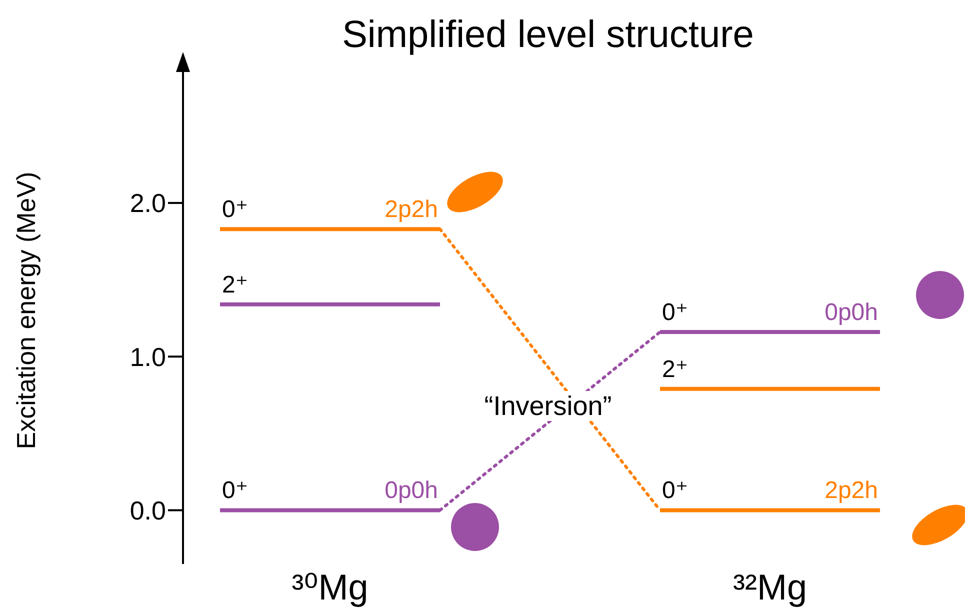 This screenshot has width=973, height=615. Describe the element at coordinates (548, 406) in the screenshot. I see `annotation: “Inversion”` at that location.